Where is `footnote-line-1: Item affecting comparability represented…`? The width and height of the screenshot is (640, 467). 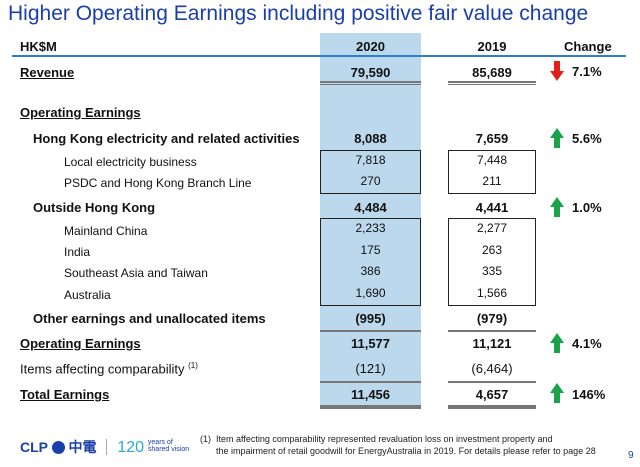
footnote-line-1: Item affecting comparability represented… is located at coordinates (384, 439).